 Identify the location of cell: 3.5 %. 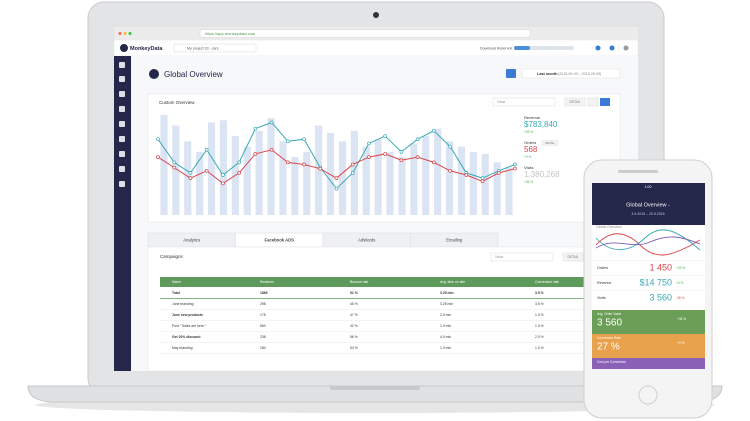
(539, 293).